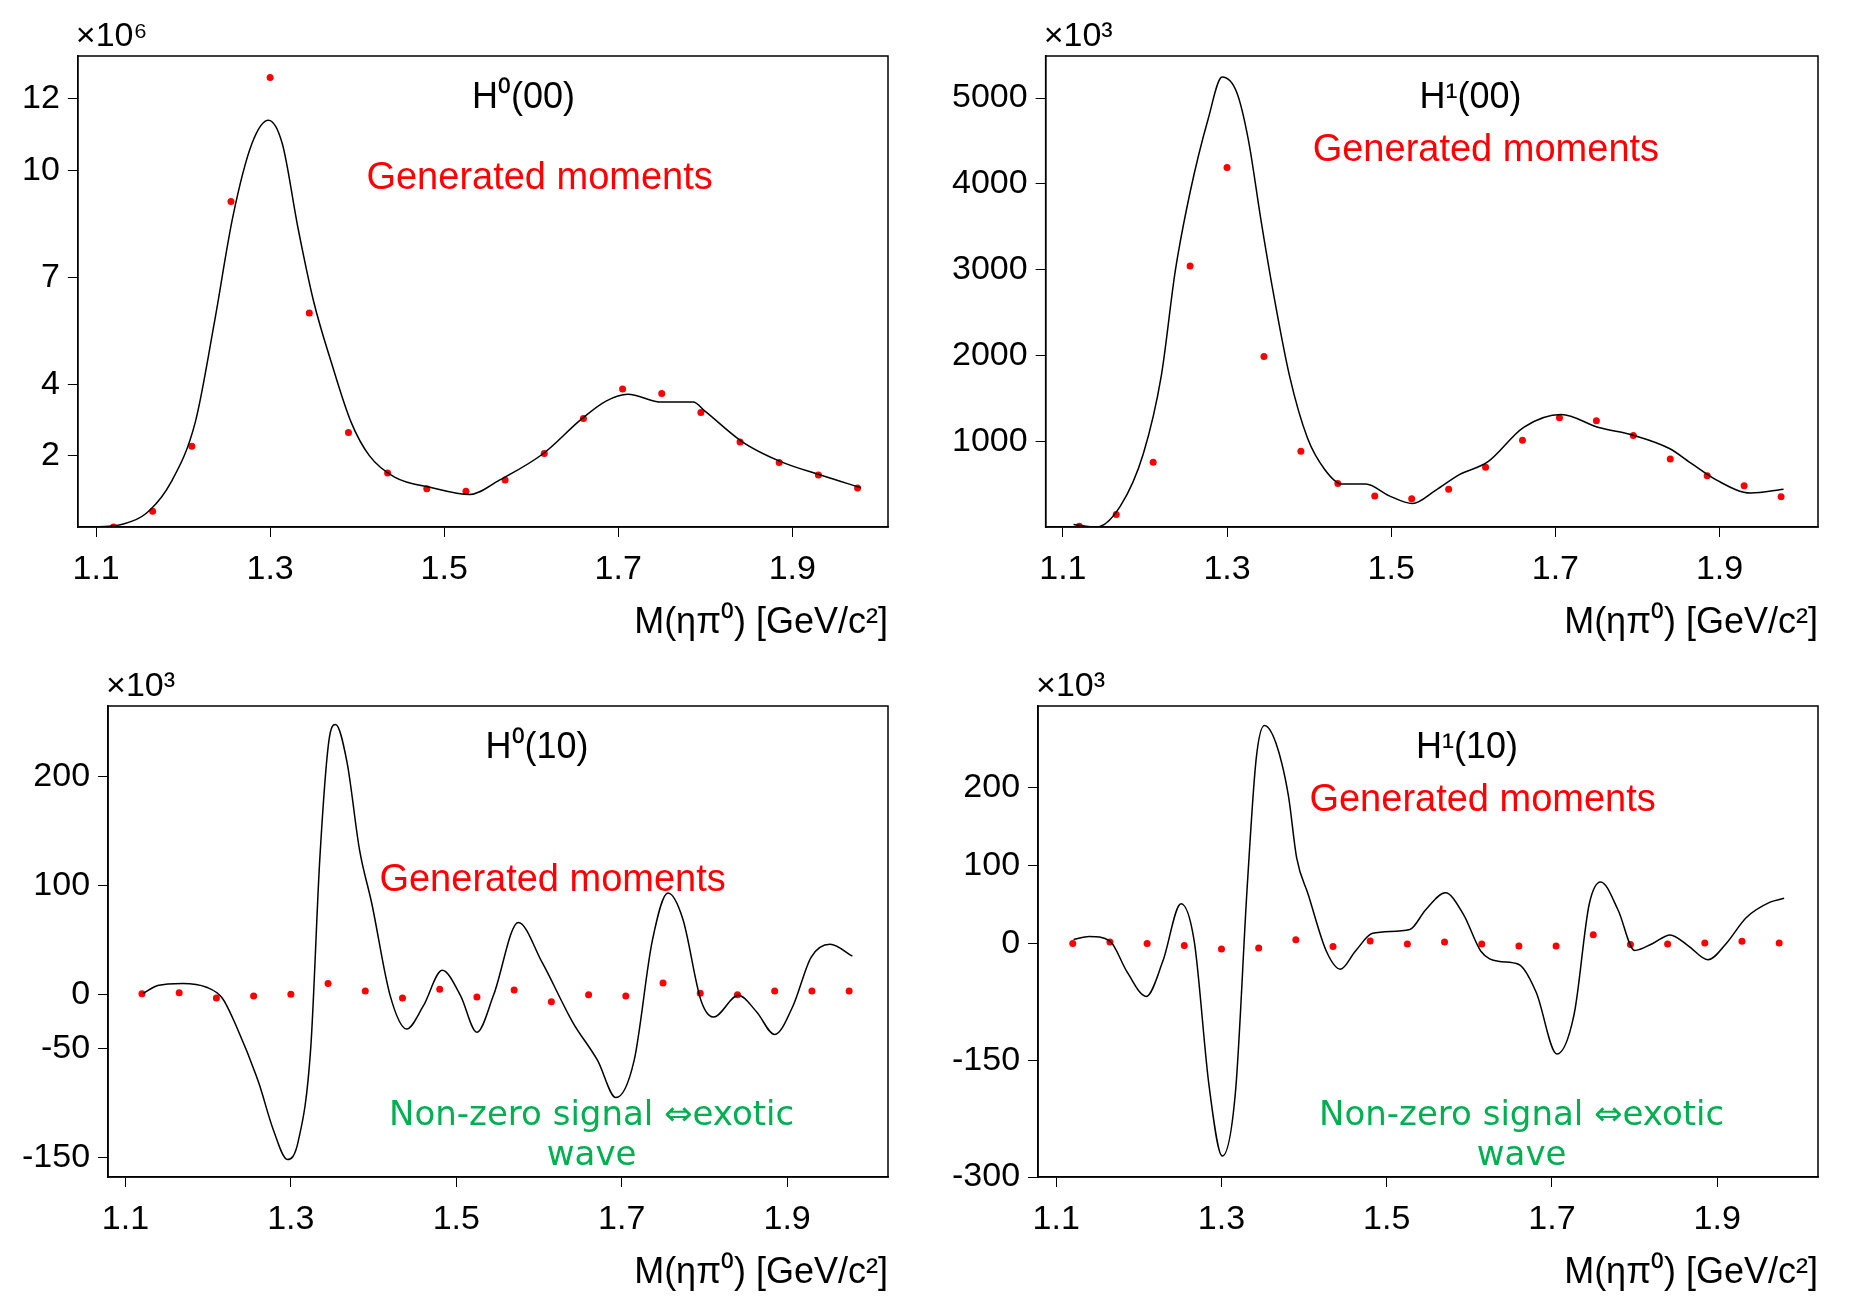 The height and width of the screenshot is (1305, 1852). Describe the element at coordinates (111, 34) in the screenshot. I see `y-axis-title: ×10⁶` at that location.